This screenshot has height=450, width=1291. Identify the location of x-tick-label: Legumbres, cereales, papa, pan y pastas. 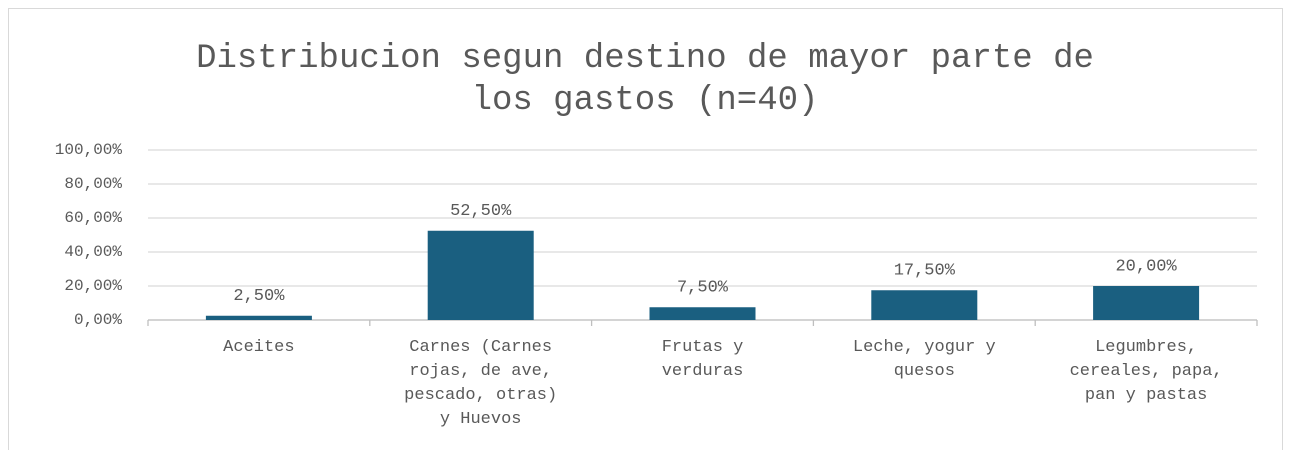
(1146, 371).